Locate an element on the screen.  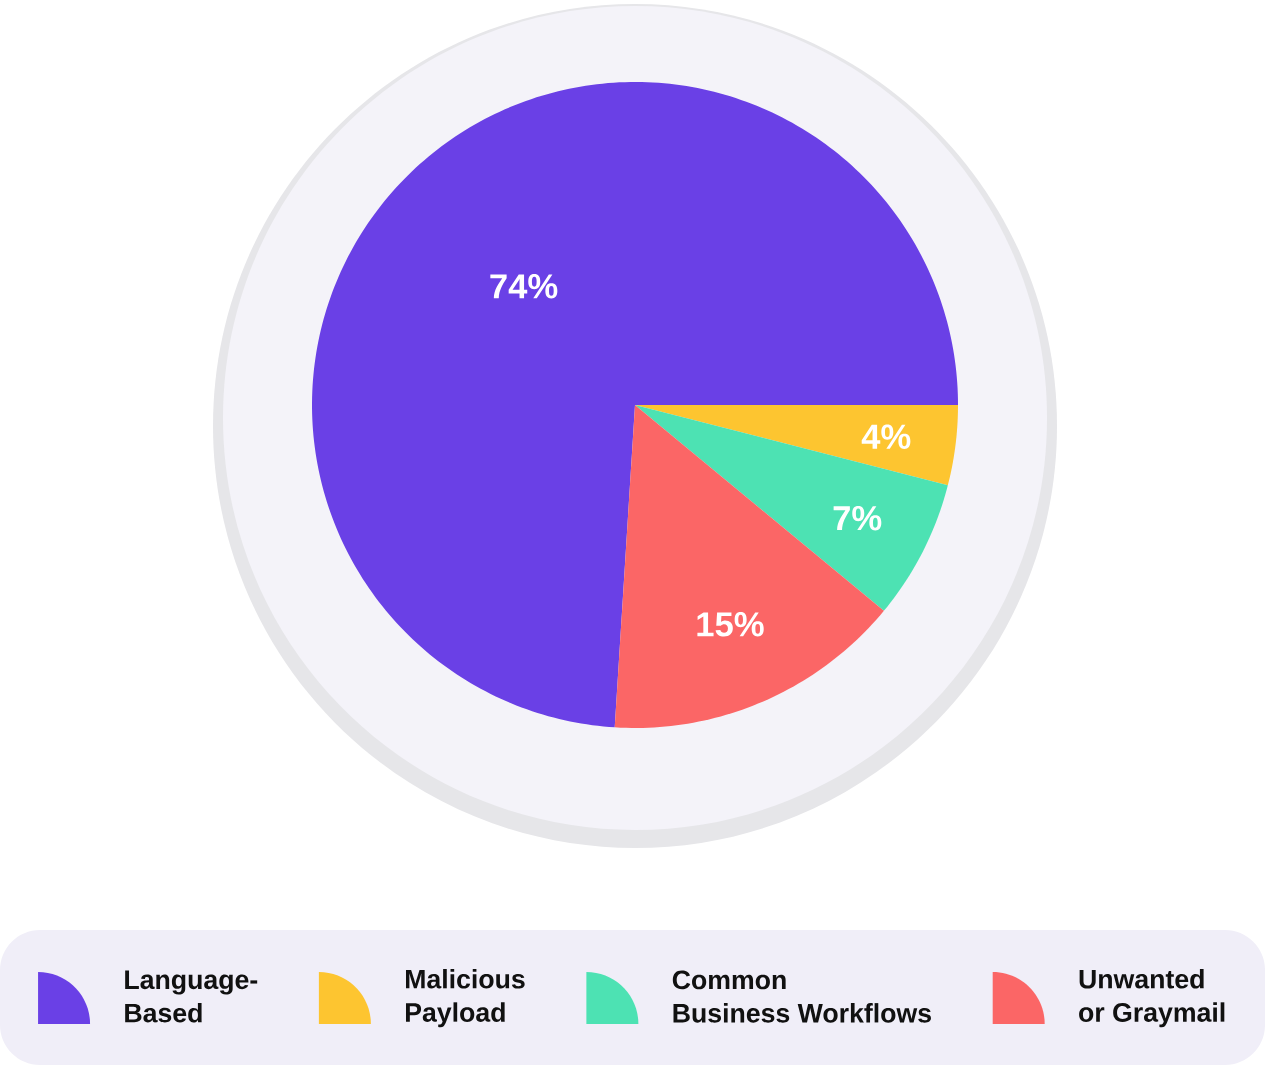
legend-label: Unwanted or Graymail is located at coordinates (1152, 998).